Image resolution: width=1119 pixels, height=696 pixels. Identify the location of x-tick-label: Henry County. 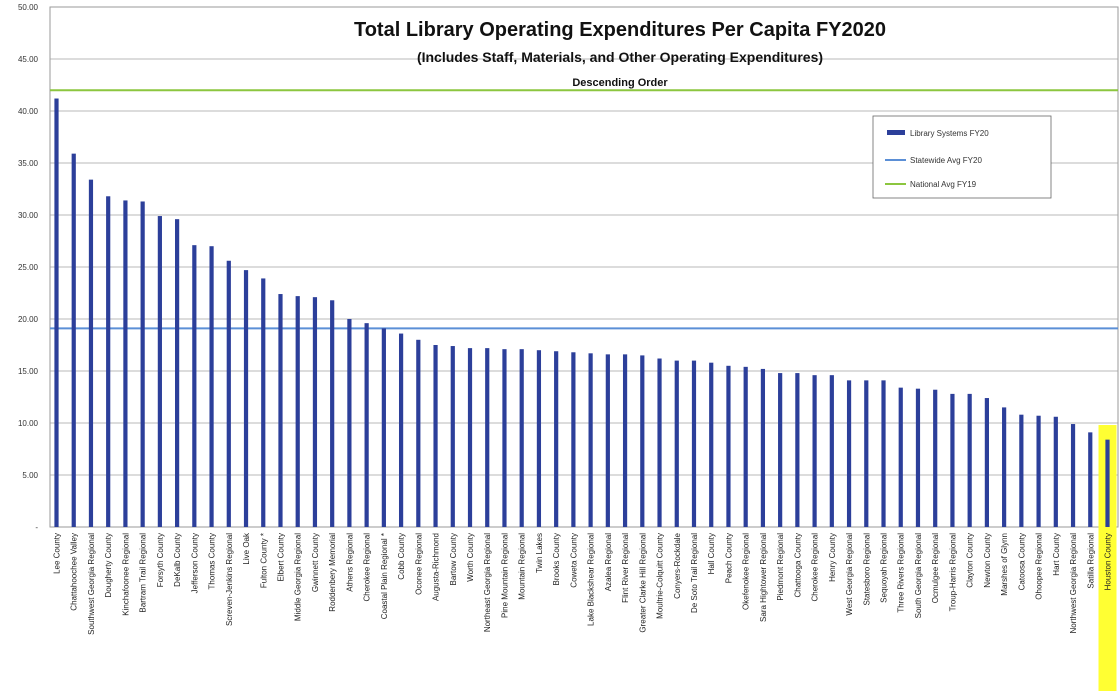
(832, 557).